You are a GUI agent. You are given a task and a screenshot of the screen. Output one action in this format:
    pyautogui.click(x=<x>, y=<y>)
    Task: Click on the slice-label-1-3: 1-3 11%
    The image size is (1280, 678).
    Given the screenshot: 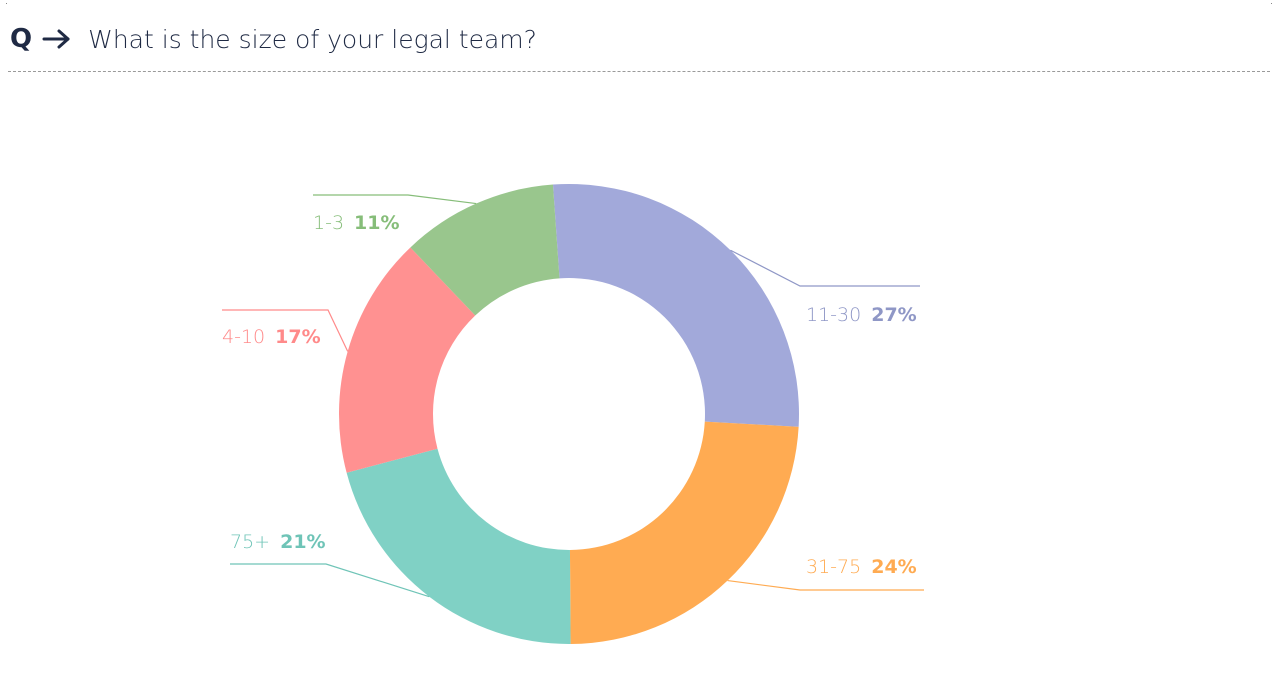 What is the action you would take?
    pyautogui.click(x=356, y=223)
    